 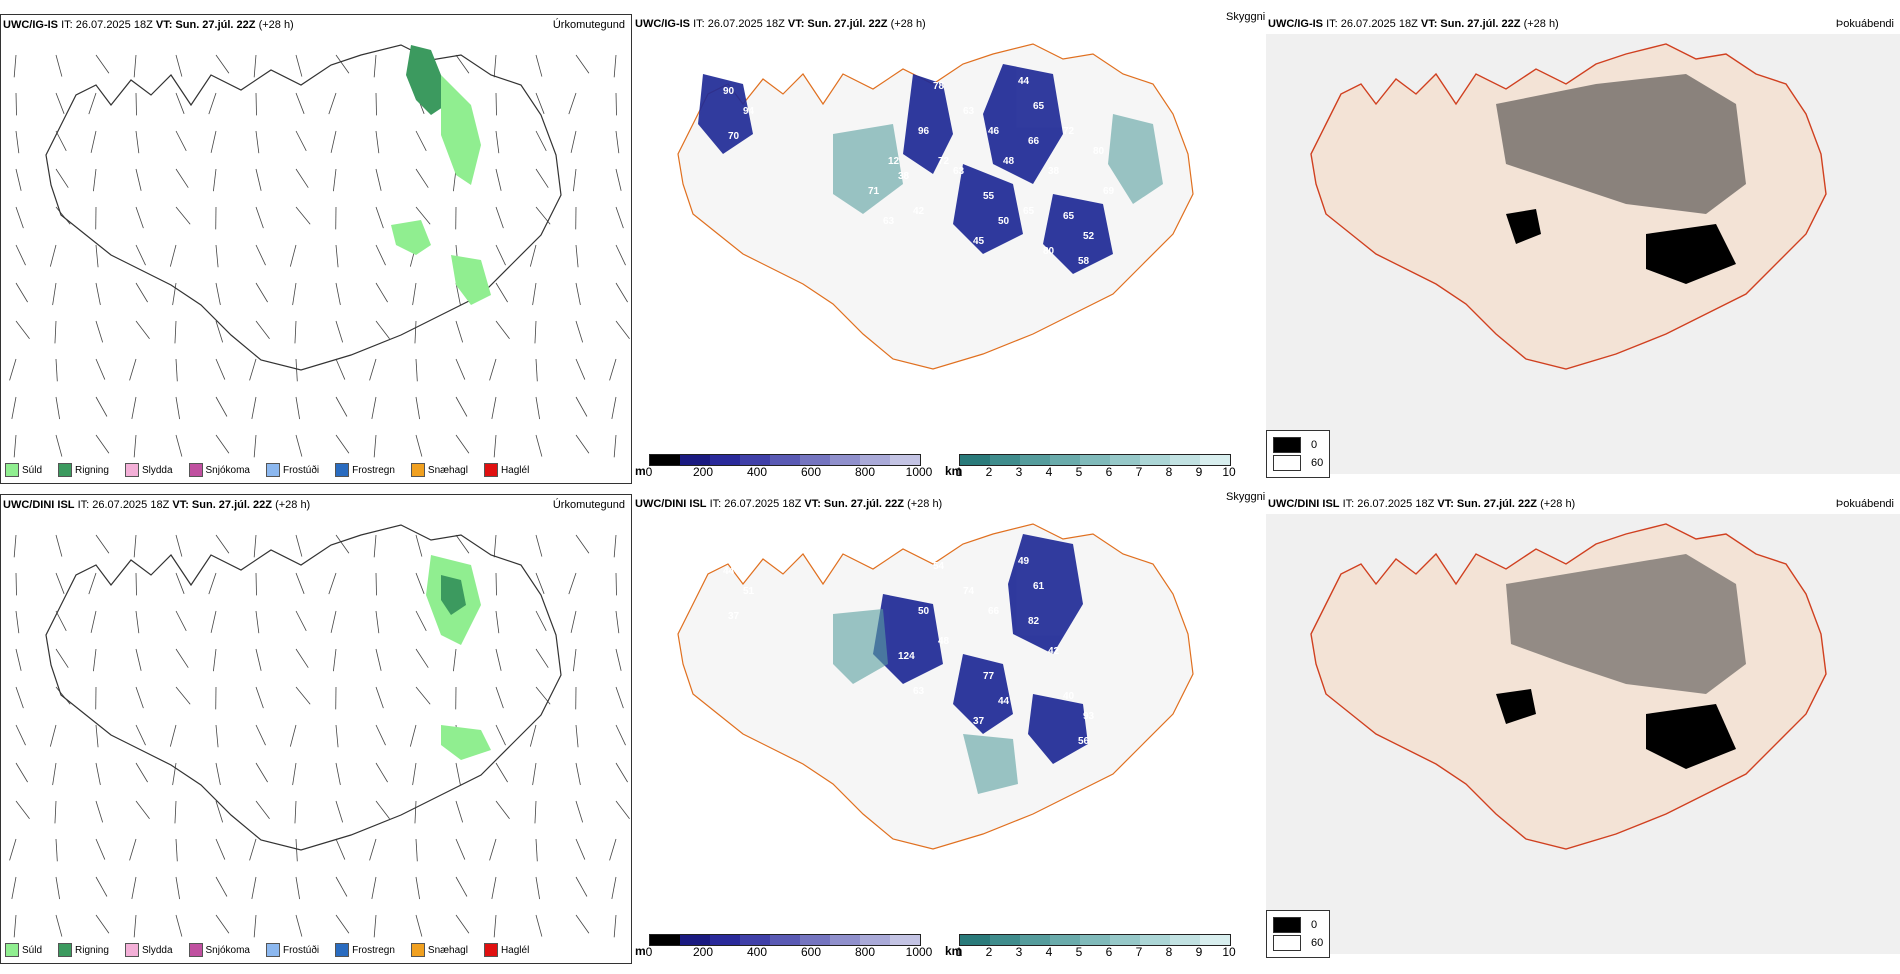 What do you see at coordinates (1317, 463) in the screenshot?
I see `fog-legend-label: 60` at bounding box center [1317, 463].